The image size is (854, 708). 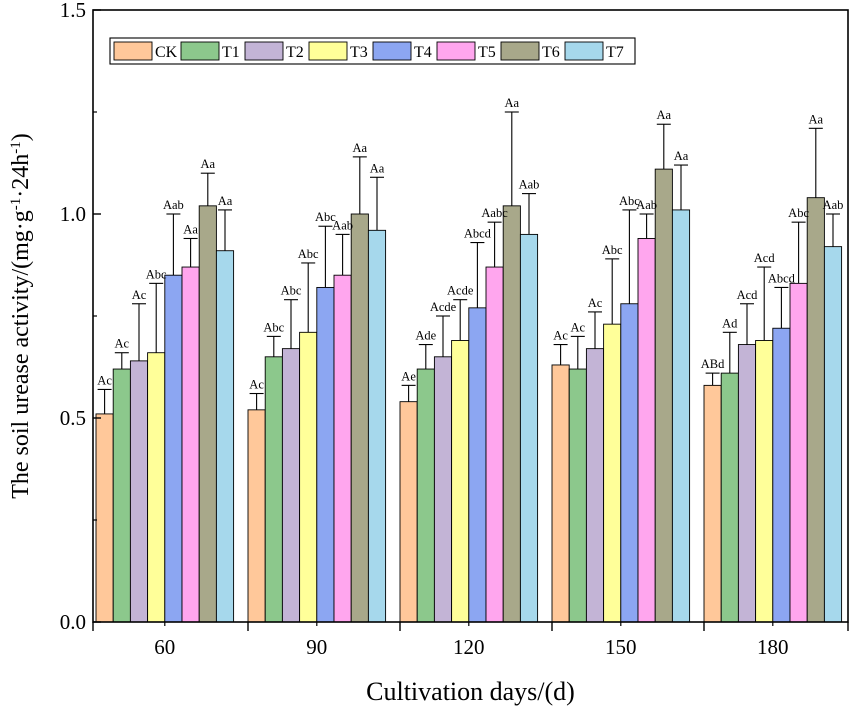 What do you see at coordinates (190, 229) in the screenshot?
I see `significance-label-T5-60: Aa` at bounding box center [190, 229].